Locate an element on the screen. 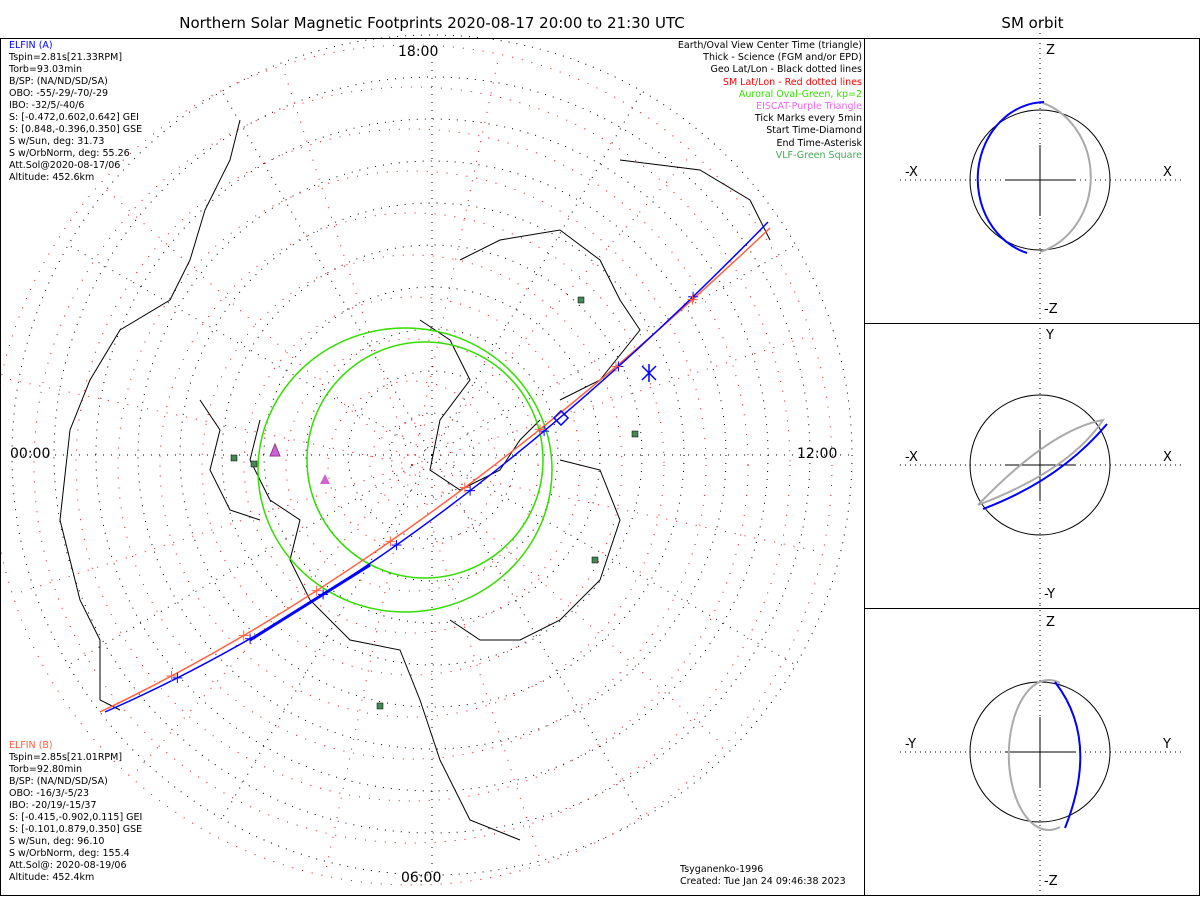  orbit-axis-label-bottom: -Y is located at coordinates (1050, 594).